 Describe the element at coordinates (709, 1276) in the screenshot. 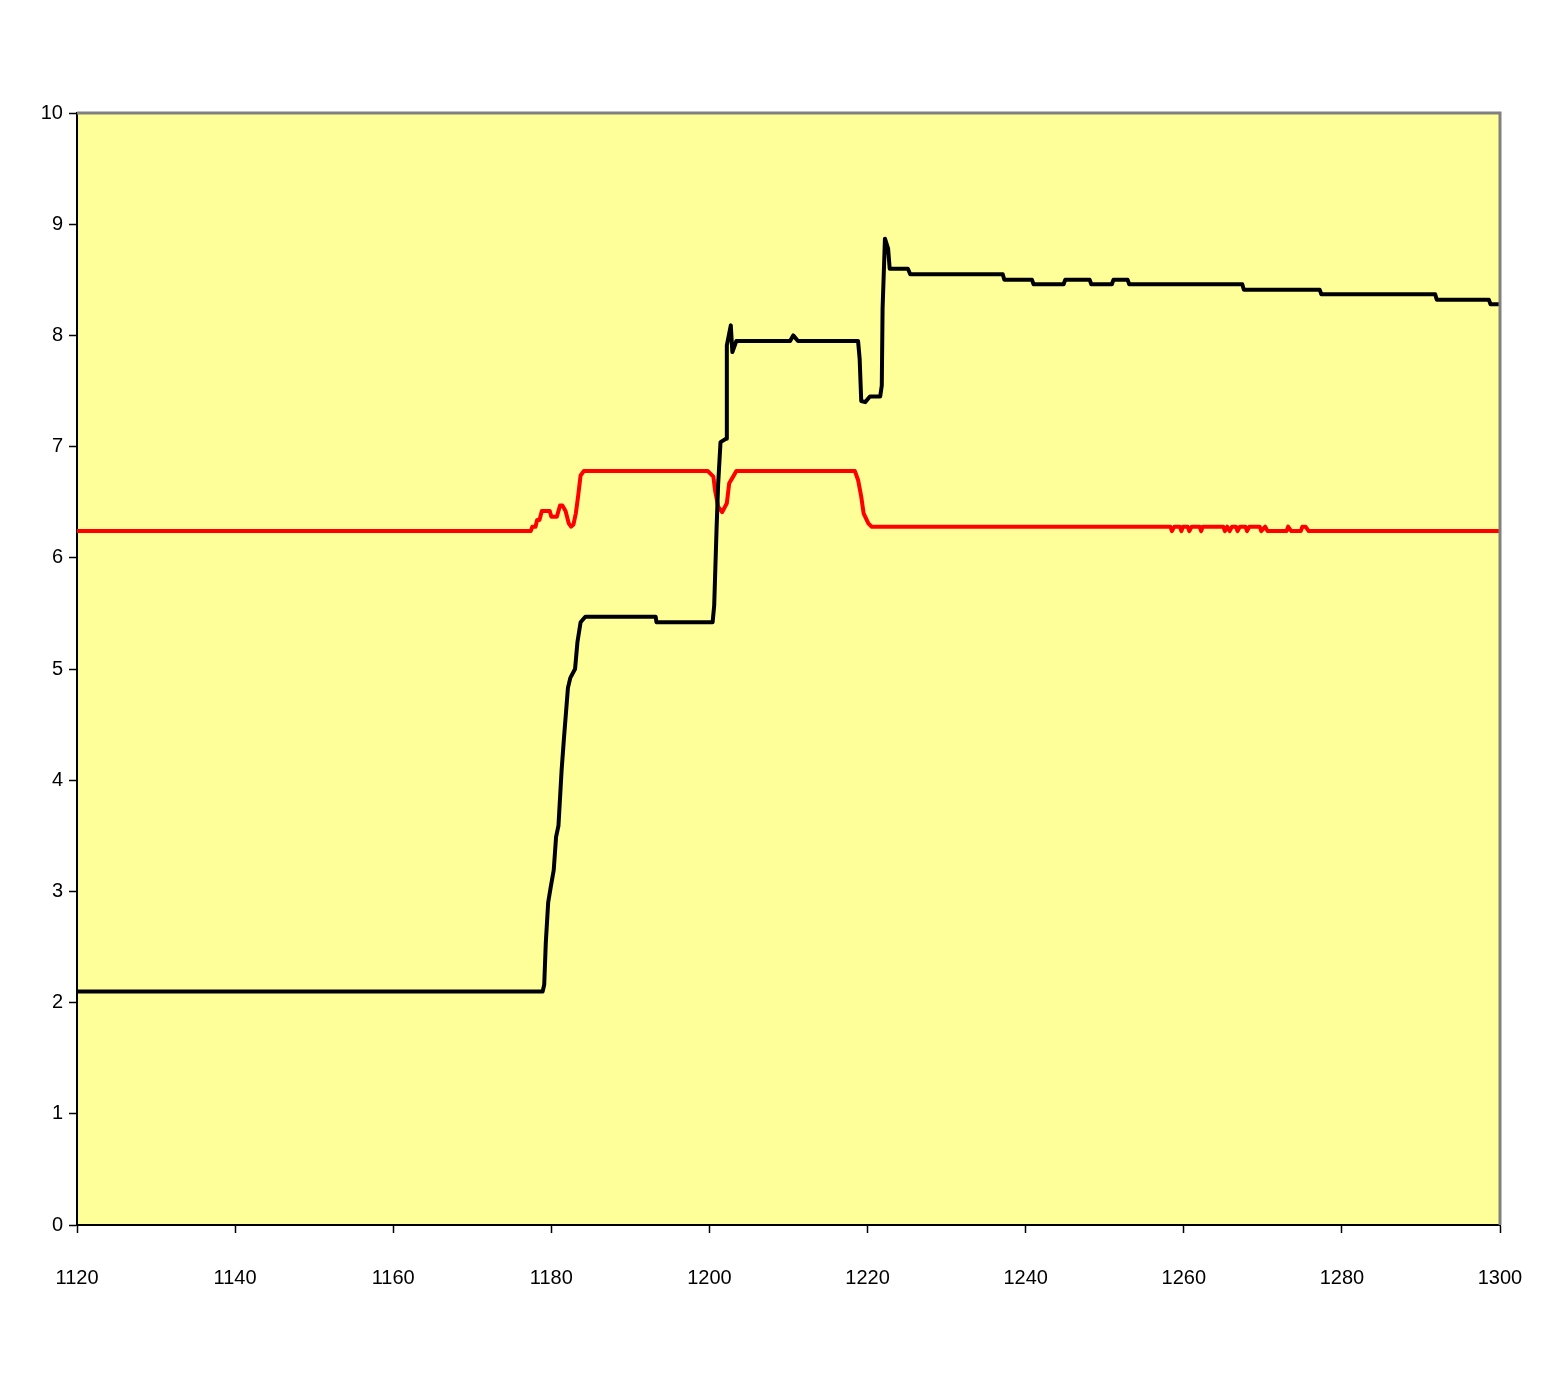

I see `x-tick-label: 1200` at that location.